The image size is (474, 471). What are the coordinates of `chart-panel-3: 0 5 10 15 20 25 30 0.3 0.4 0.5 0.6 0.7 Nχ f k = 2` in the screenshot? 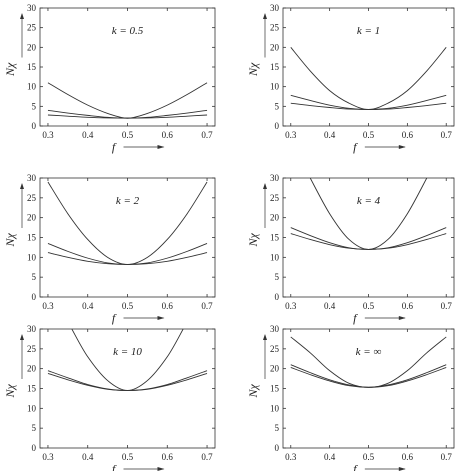 It's located at (109, 249).